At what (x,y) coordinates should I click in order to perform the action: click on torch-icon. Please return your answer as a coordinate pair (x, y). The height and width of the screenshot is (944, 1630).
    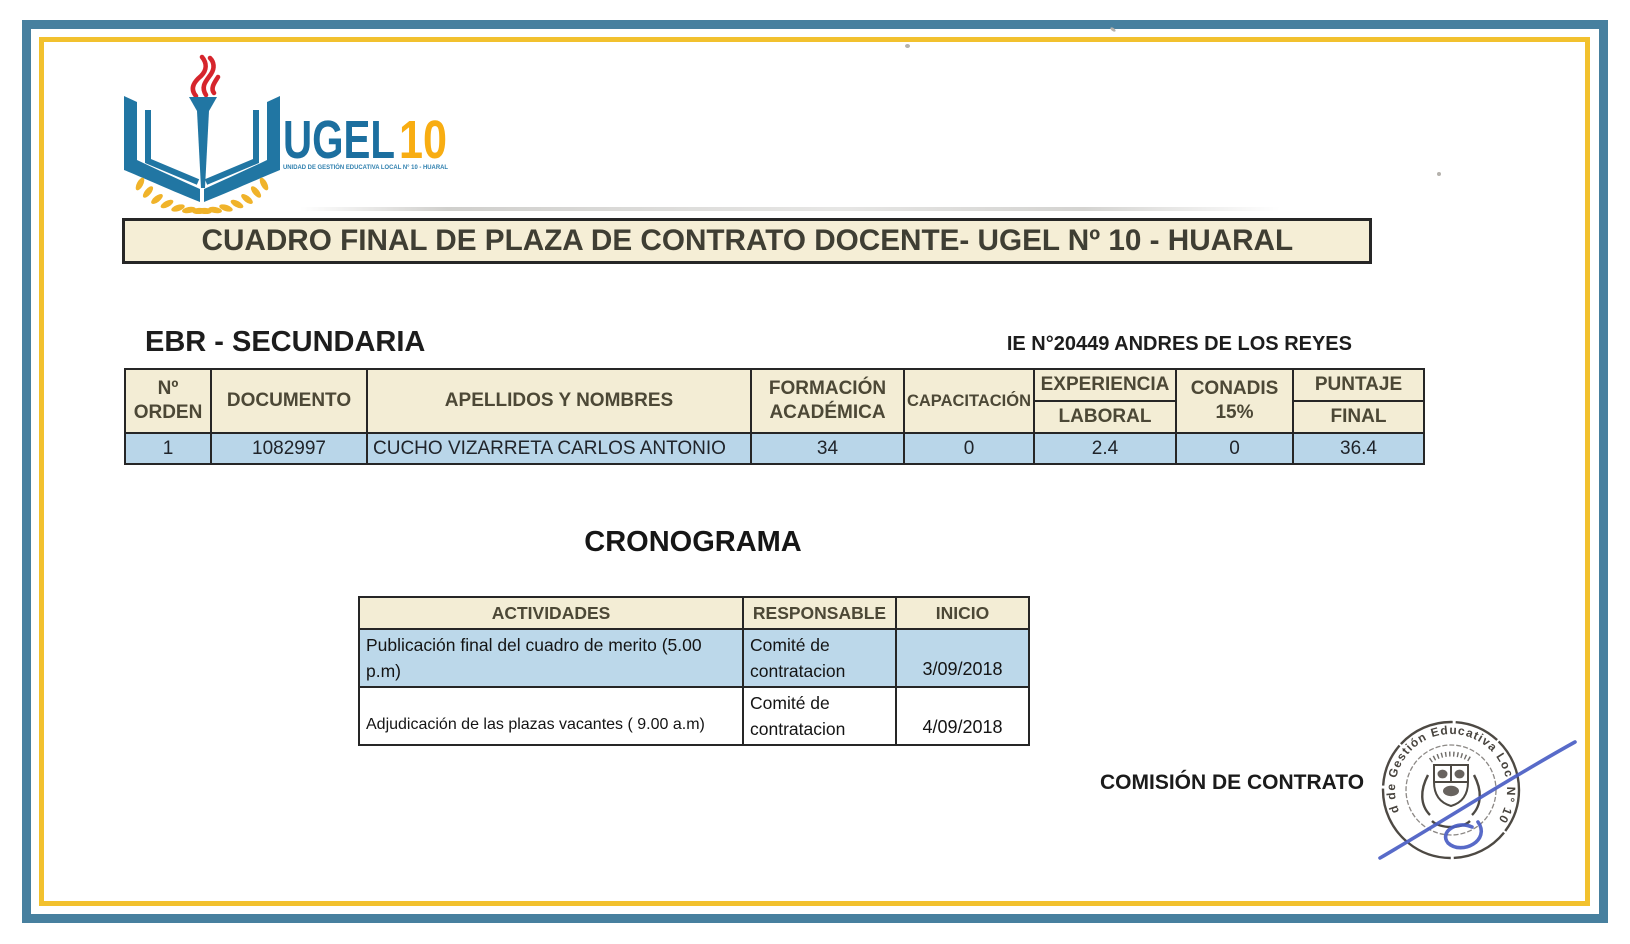
    Looking at the image, I should click on (203, 142).